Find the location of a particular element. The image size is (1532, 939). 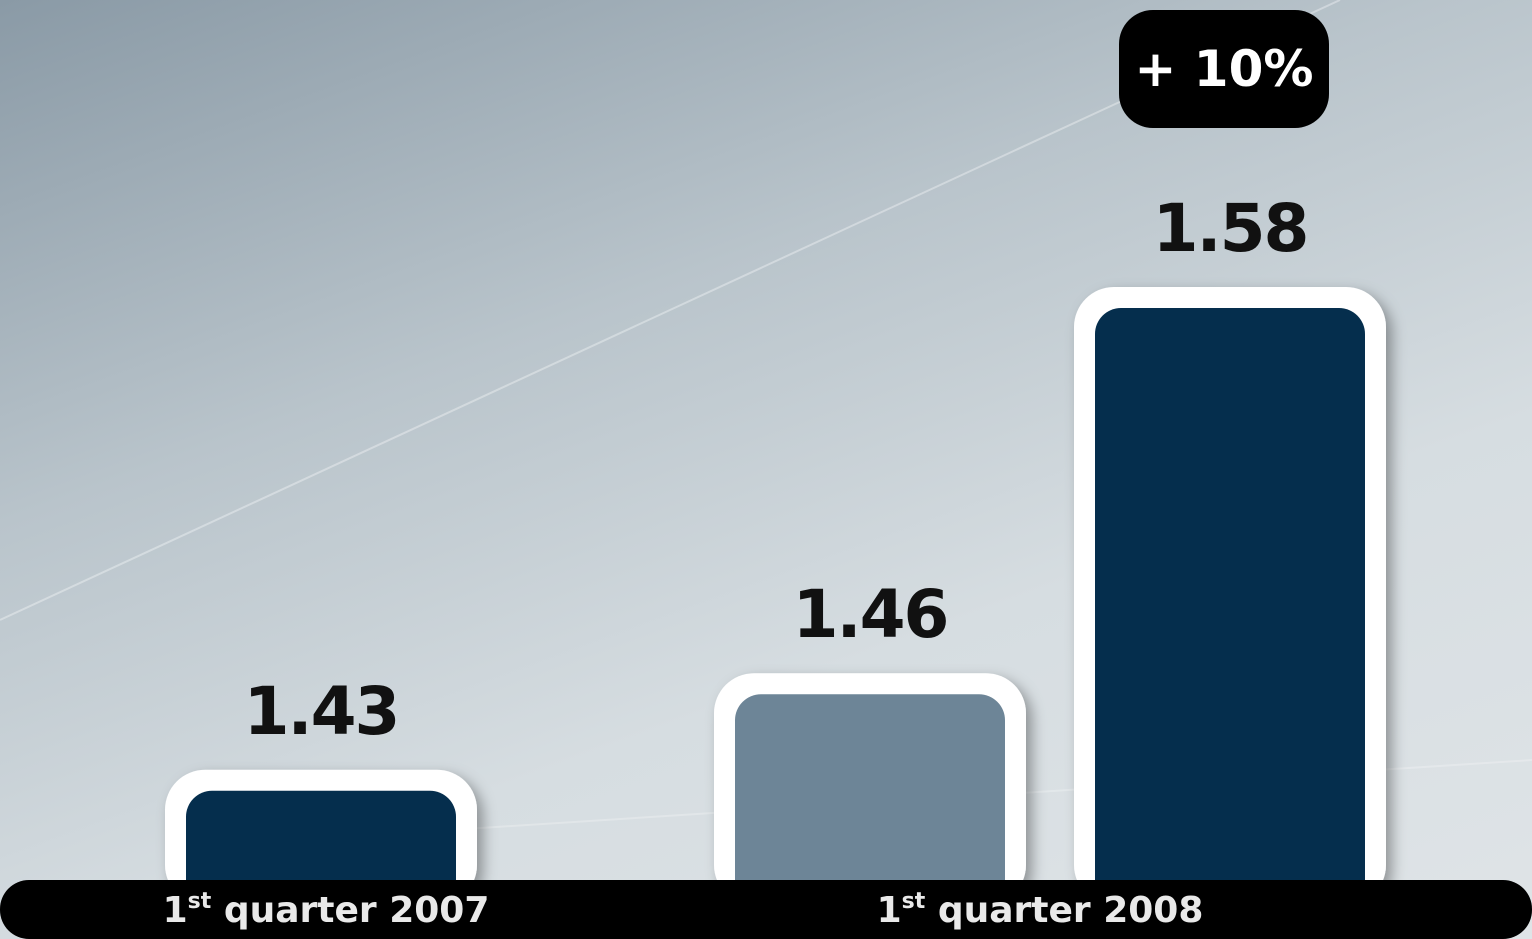

growth-badge-background is located at coordinates (1224, 69).